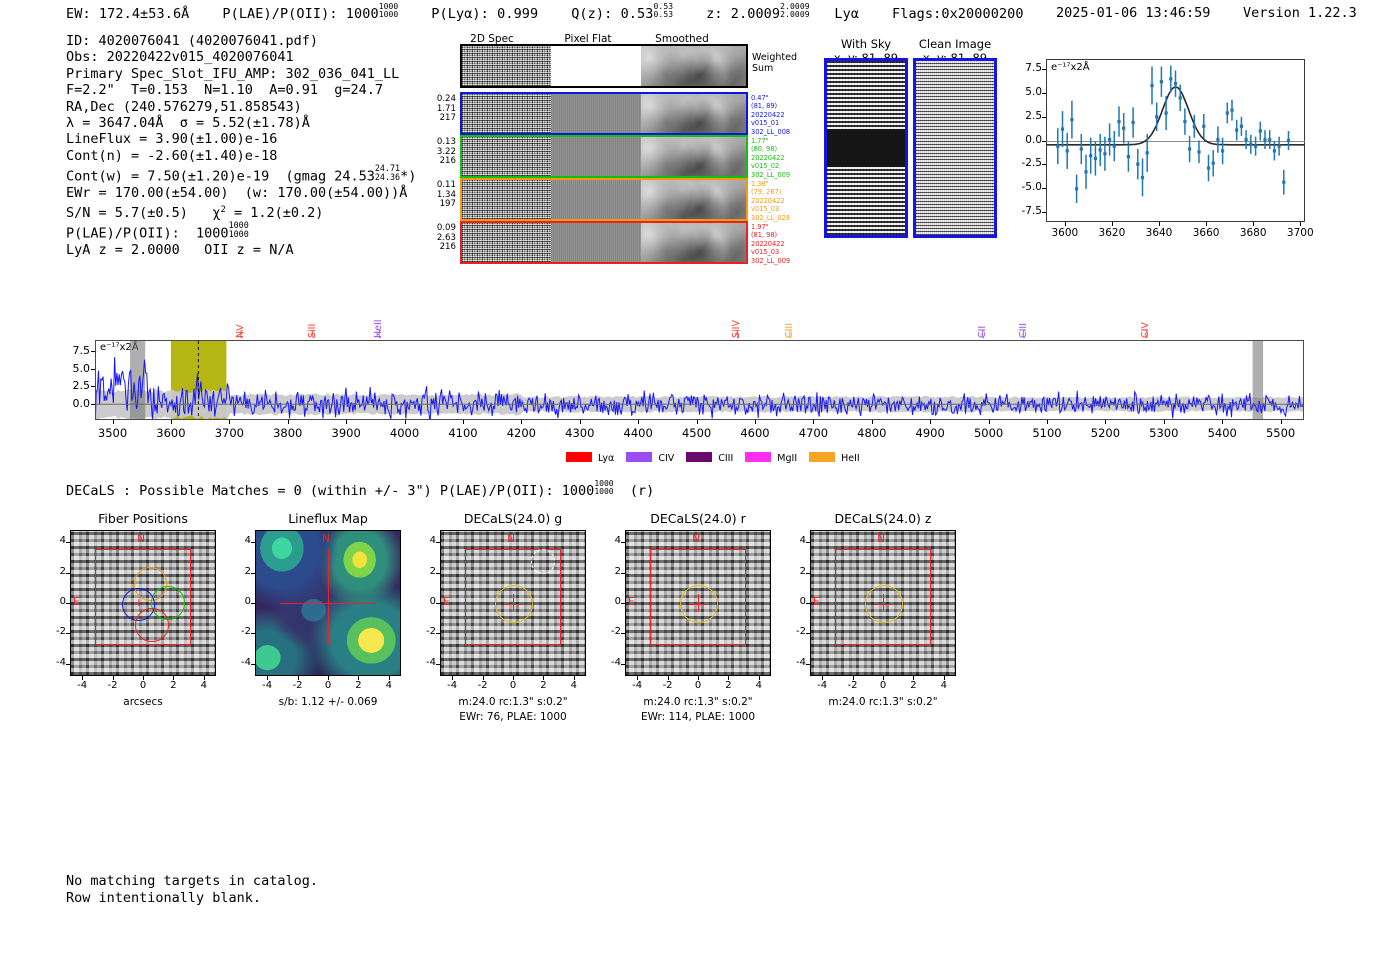  Describe the element at coordinates (579, 457) in the screenshot. I see `legend-swatch-Lyα` at that location.